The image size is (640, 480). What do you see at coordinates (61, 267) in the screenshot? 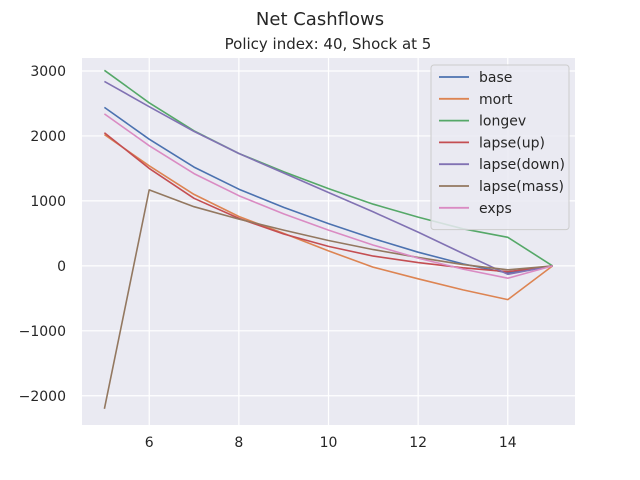
I see `y-tick-label: 0` at bounding box center [61, 267].